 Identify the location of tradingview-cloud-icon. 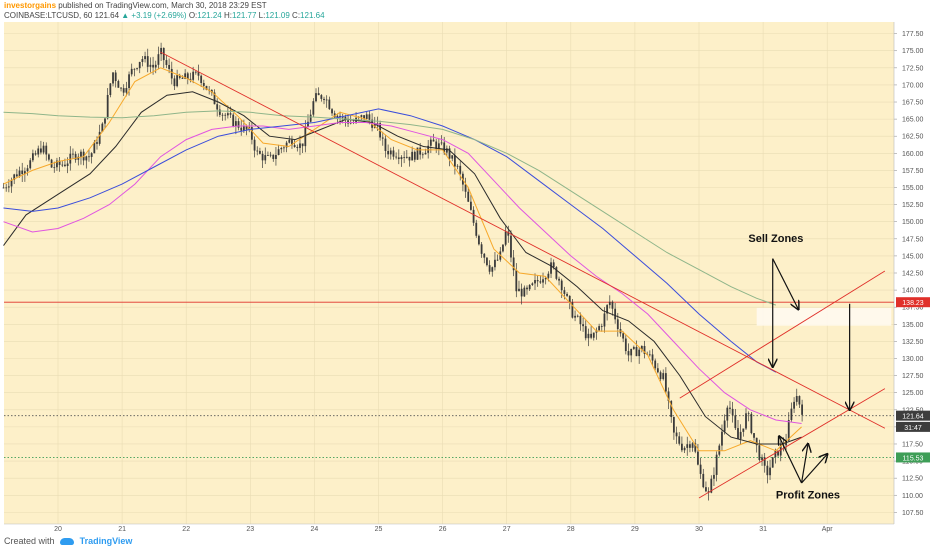
(67, 542).